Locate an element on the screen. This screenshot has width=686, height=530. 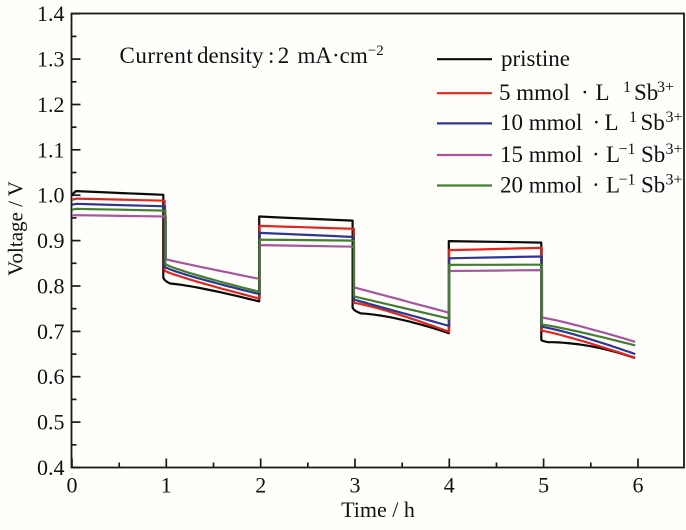
svg-text: 4 is located at coordinates (449, 485).